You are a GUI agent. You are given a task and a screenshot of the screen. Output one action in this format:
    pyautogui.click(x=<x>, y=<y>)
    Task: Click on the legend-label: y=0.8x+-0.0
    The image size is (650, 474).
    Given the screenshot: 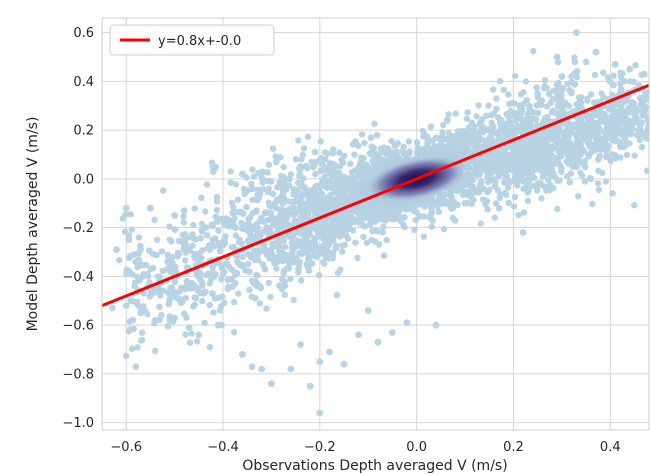 What is the action you would take?
    pyautogui.click(x=199, y=41)
    